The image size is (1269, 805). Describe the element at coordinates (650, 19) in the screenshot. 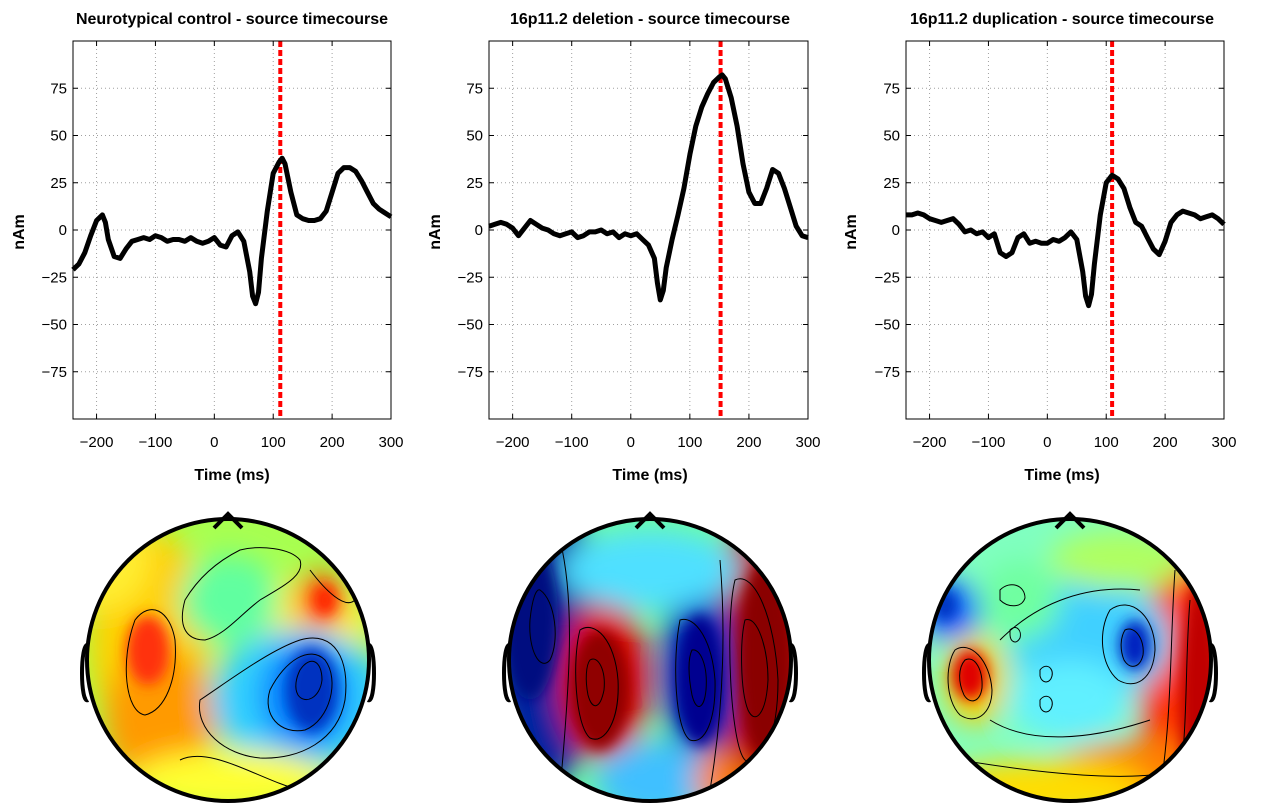

I see `chart-title: 16p11.2 deletion - source timecourse` at that location.